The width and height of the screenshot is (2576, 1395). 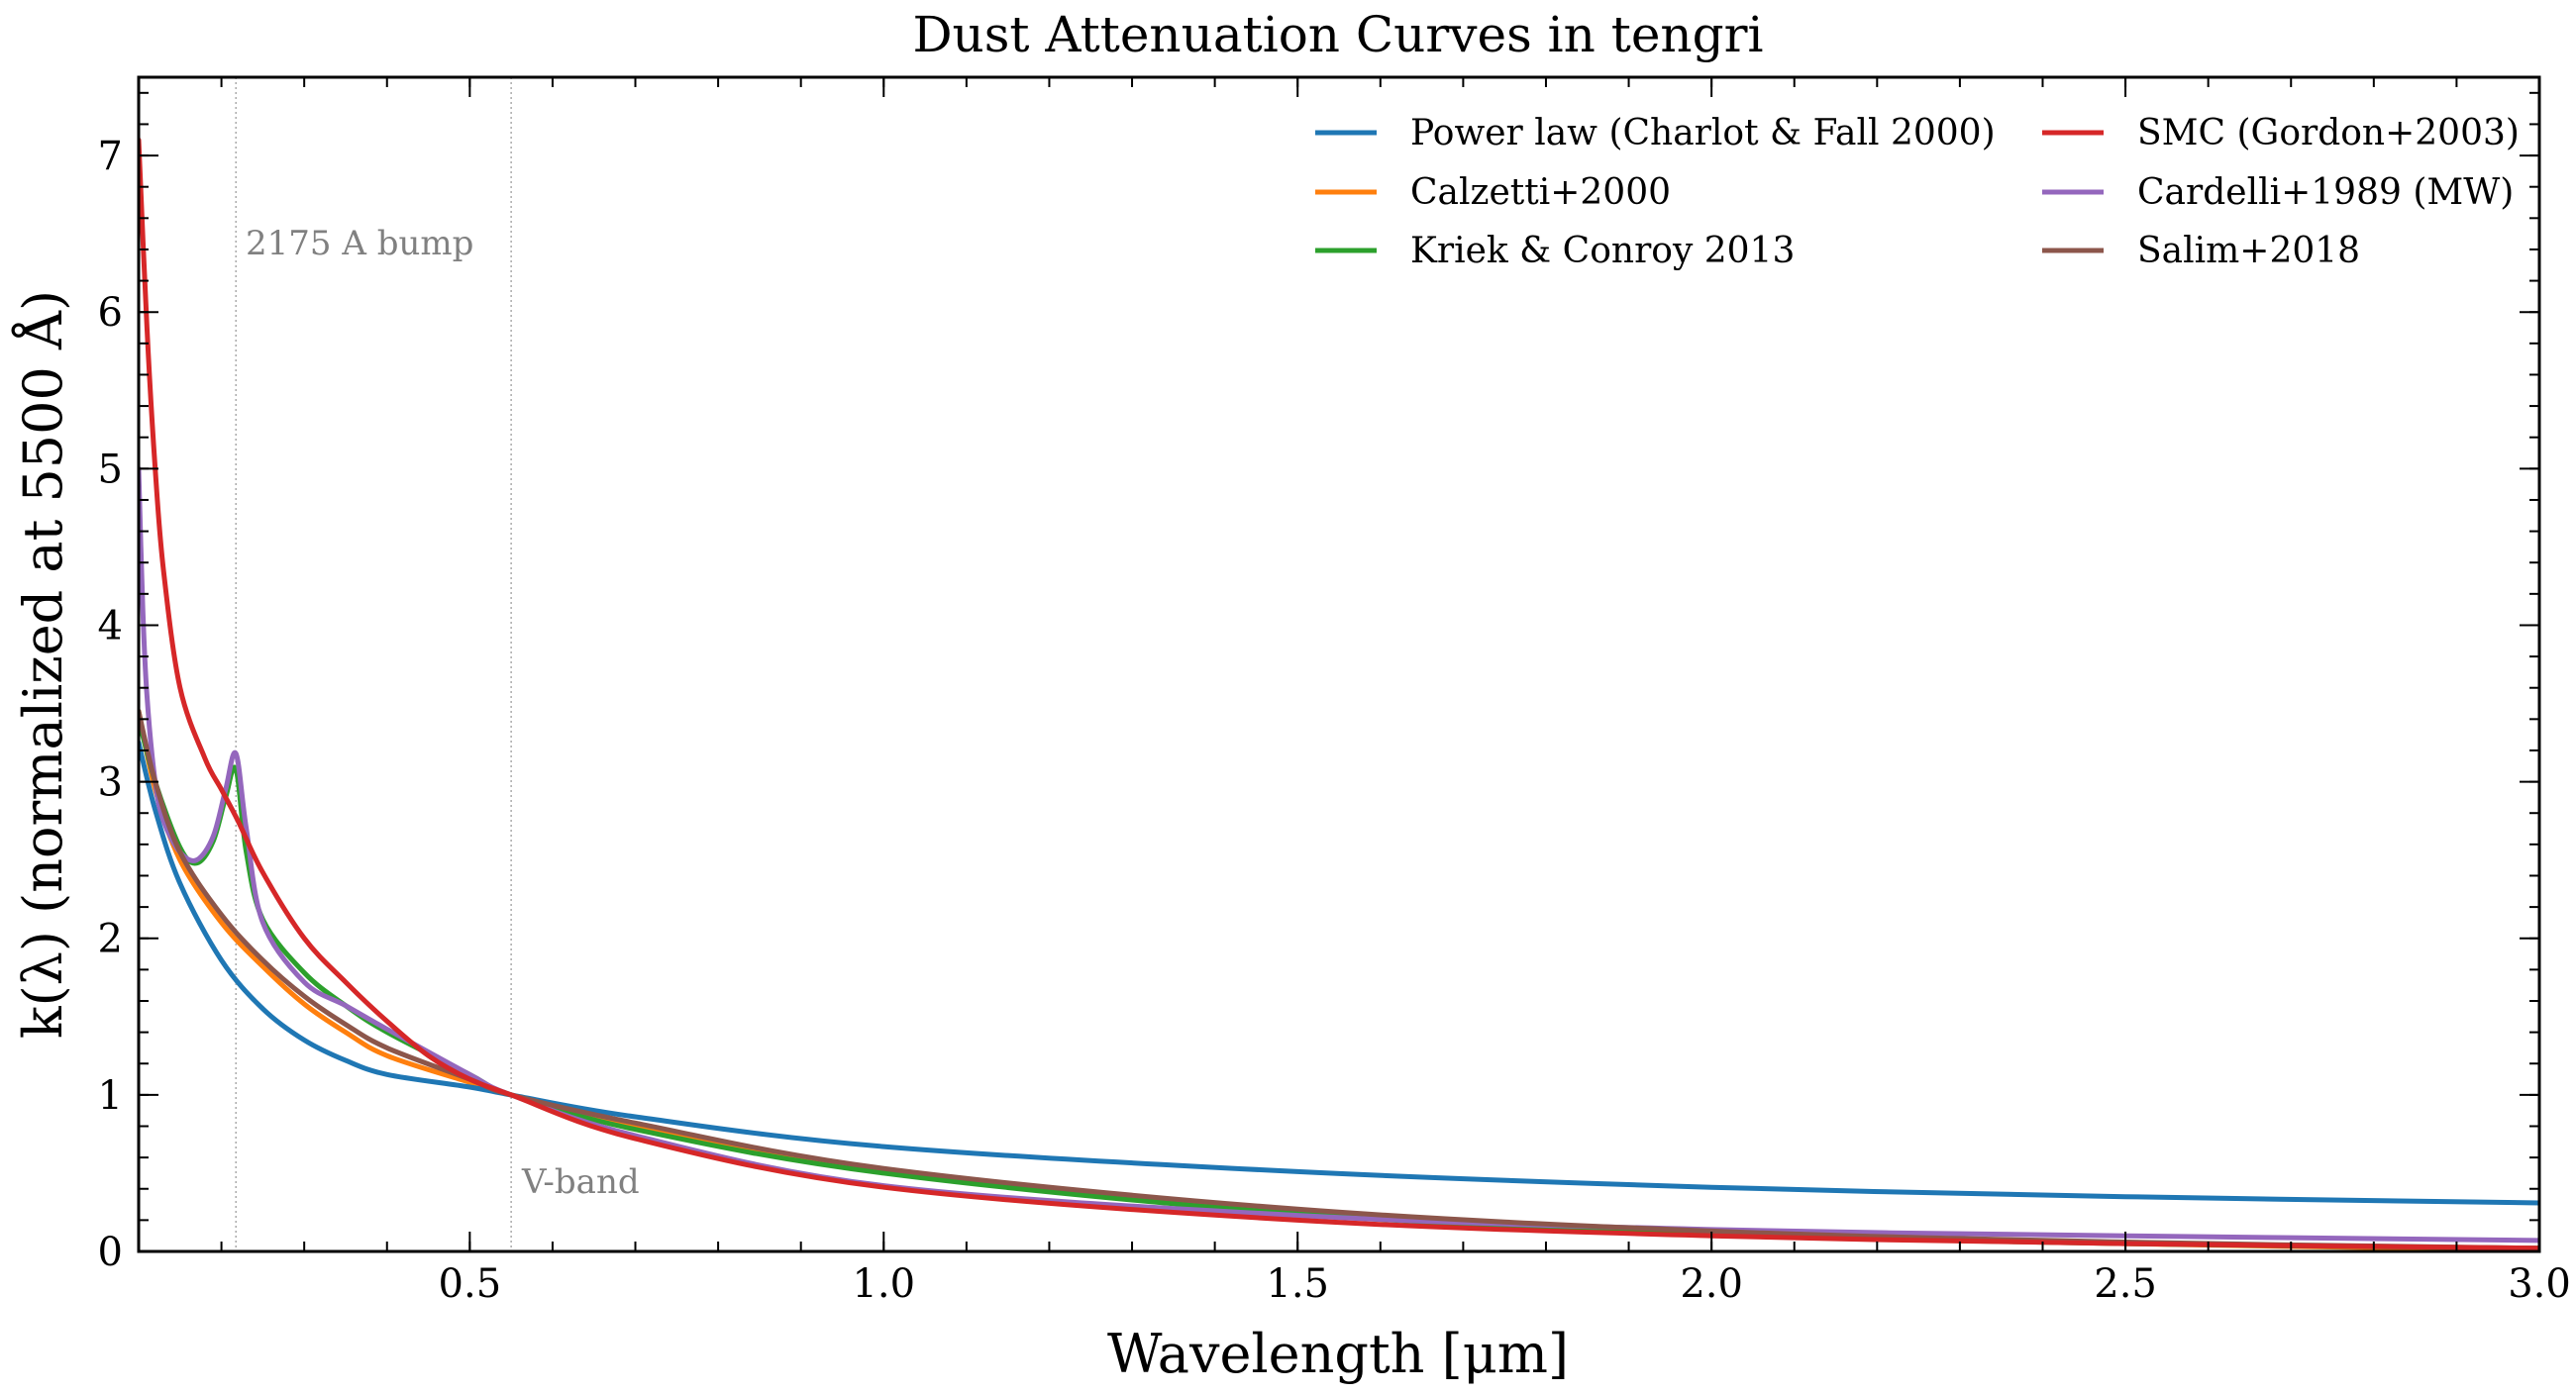 I want to click on legend-label: Salim+2018, so click(x=2248, y=251).